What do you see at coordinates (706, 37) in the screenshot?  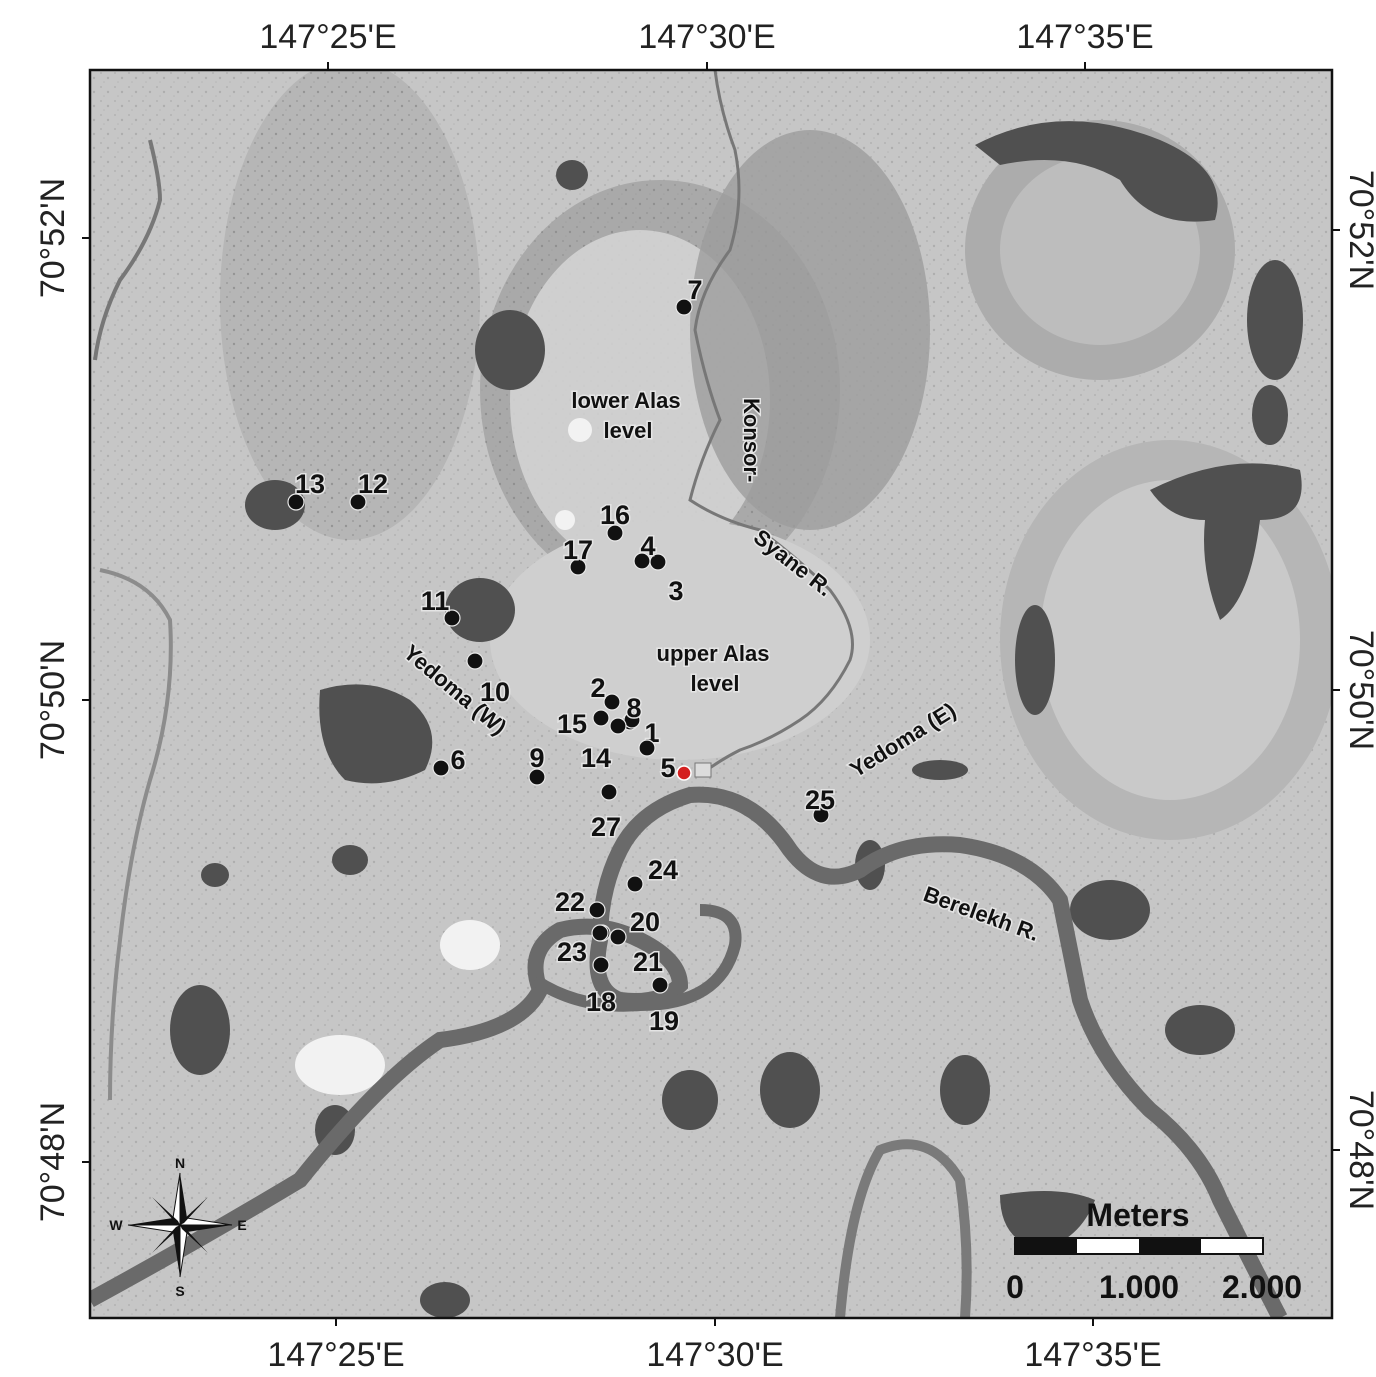 I see `top-longitude-label: 147°30'E` at bounding box center [706, 37].